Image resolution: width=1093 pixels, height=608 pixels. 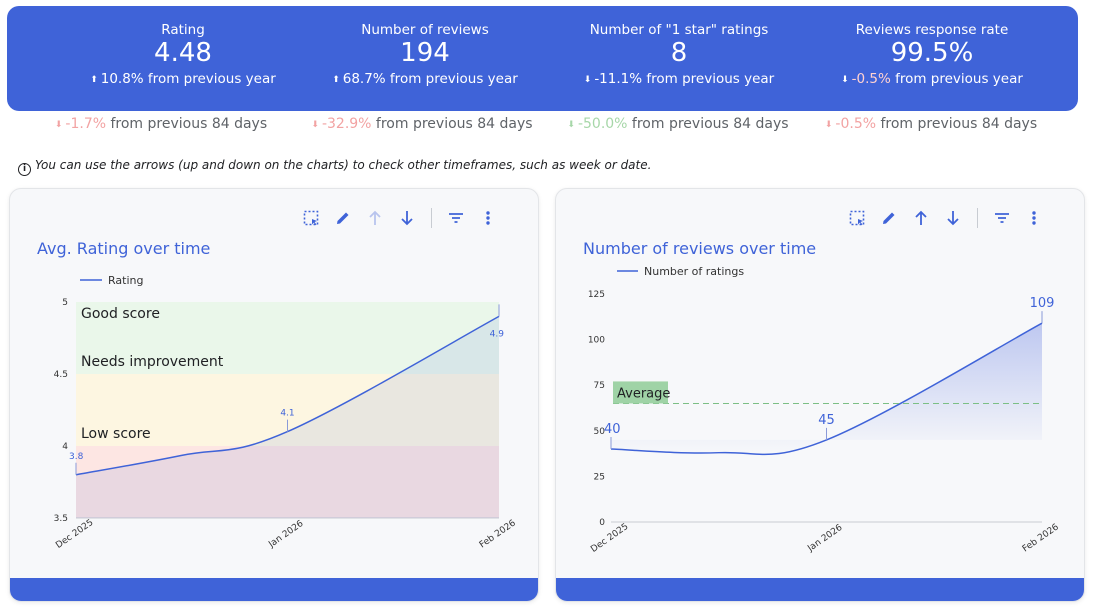 I want to click on y-tick-label: 125, so click(x=596, y=295).